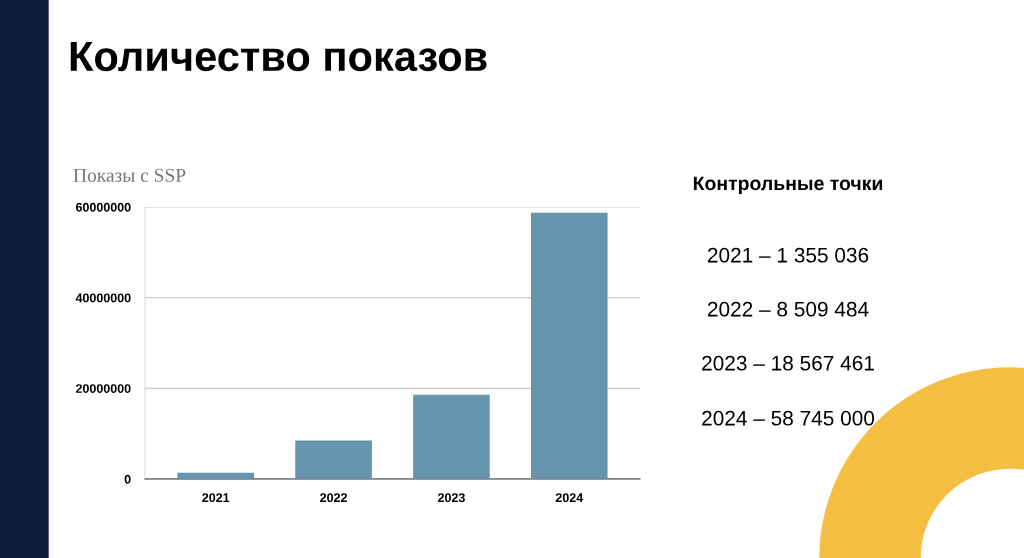 The image size is (1024, 558). I want to click on y-tick-label: 20000000, so click(103, 388).